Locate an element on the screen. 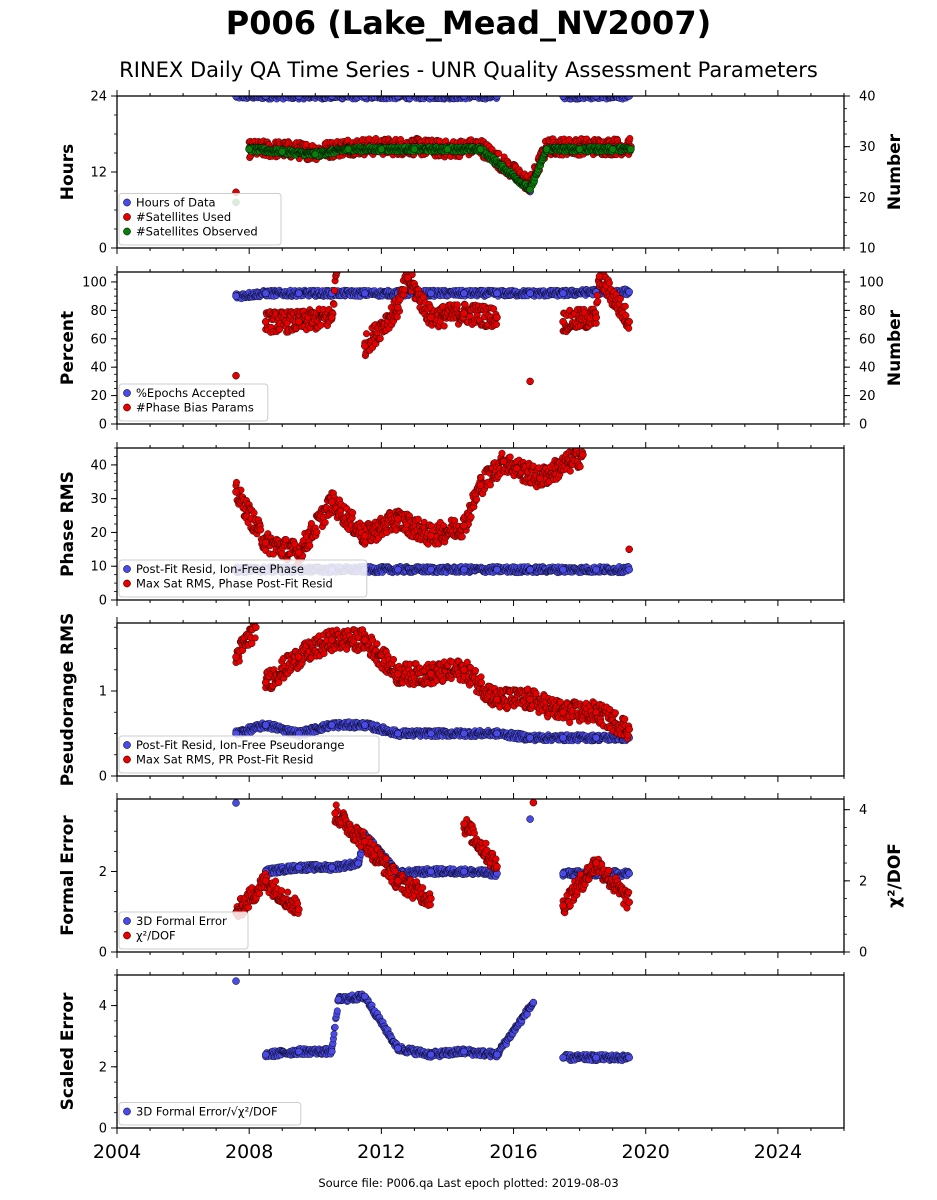  y-tick-label: 0 is located at coordinates (103, 601).